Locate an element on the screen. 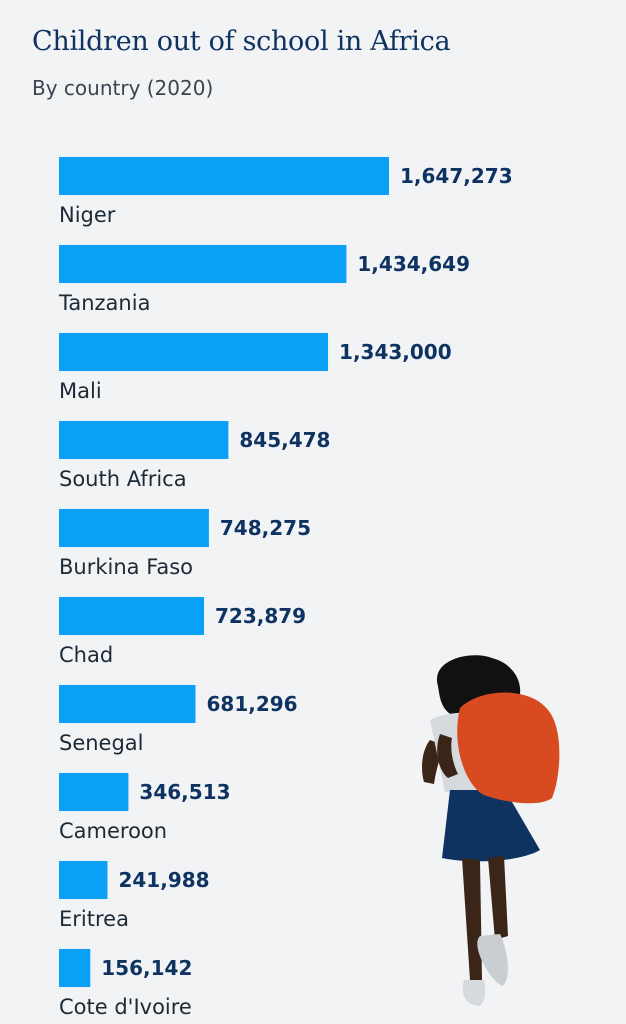 Image resolution: width=626 pixels, height=1024 pixels. bar-chad is located at coordinates (132, 616).